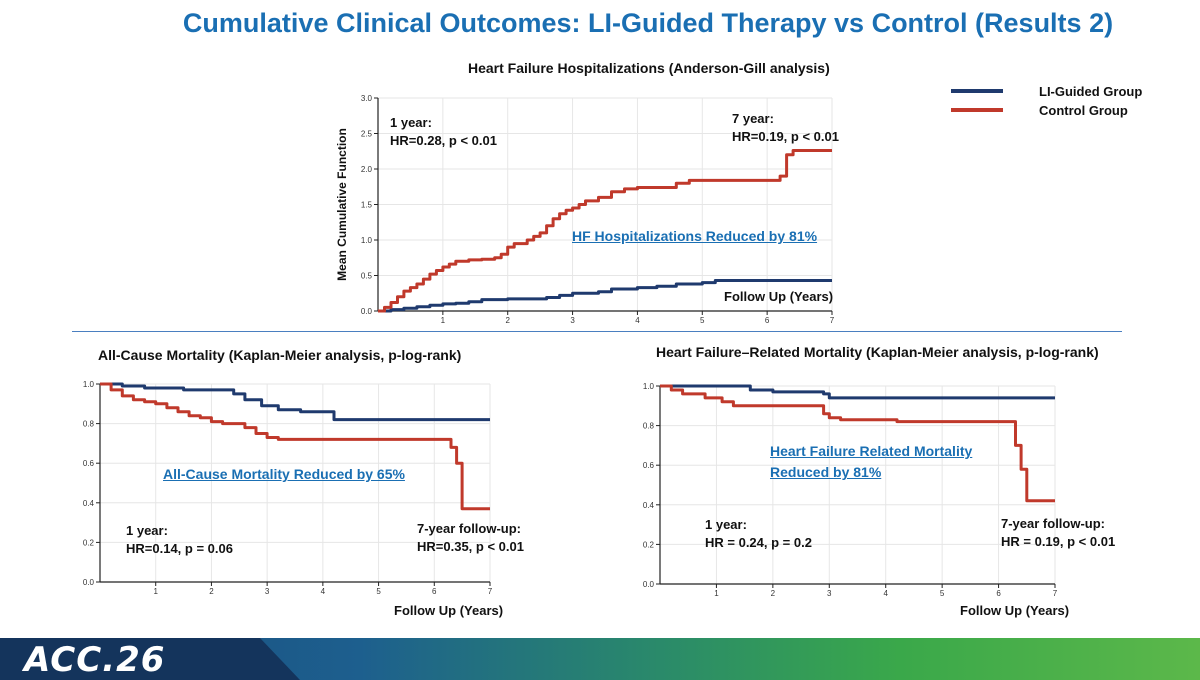  Describe the element at coordinates (649, 544) in the screenshot. I see `chart3-ytick-label: 0.2` at that location.